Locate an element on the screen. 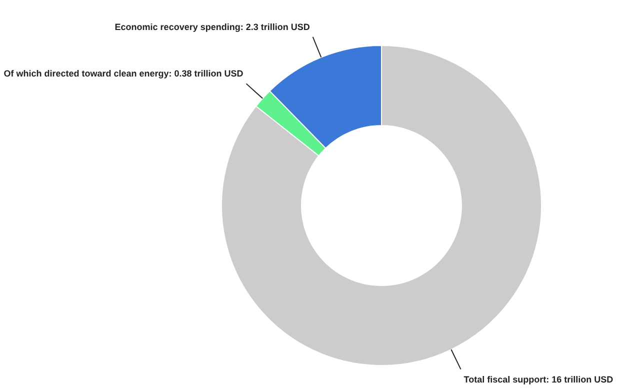 This screenshot has width=624, height=389. slice-label: Total fiscal support: 16 trillion USD is located at coordinates (539, 379).